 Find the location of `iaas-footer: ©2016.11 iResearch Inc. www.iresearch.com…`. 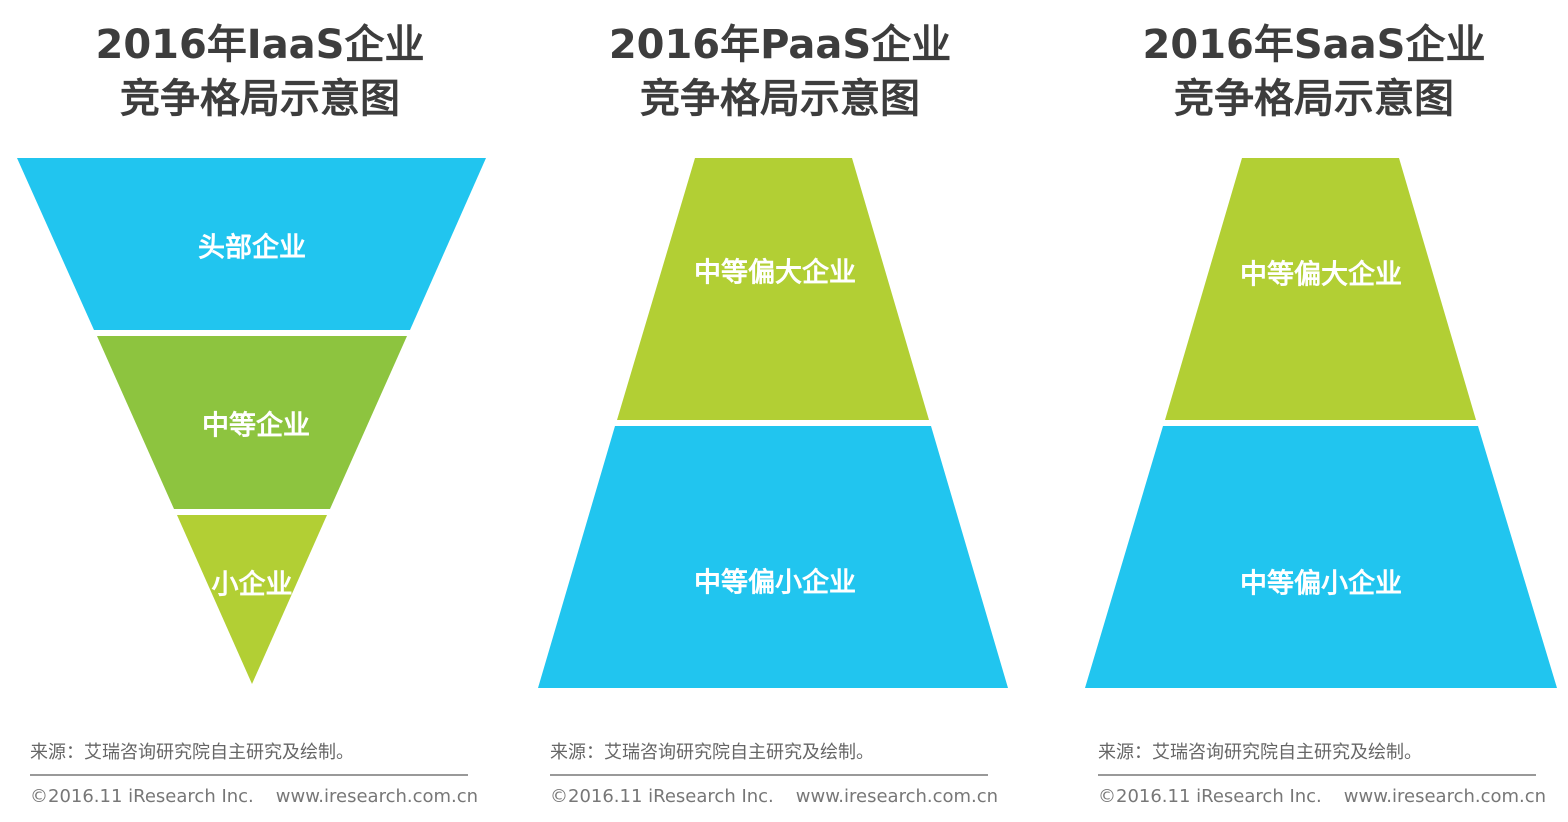

iaas-footer: ©2016.11 iResearch Inc. www.iresearch.com… is located at coordinates (254, 796).